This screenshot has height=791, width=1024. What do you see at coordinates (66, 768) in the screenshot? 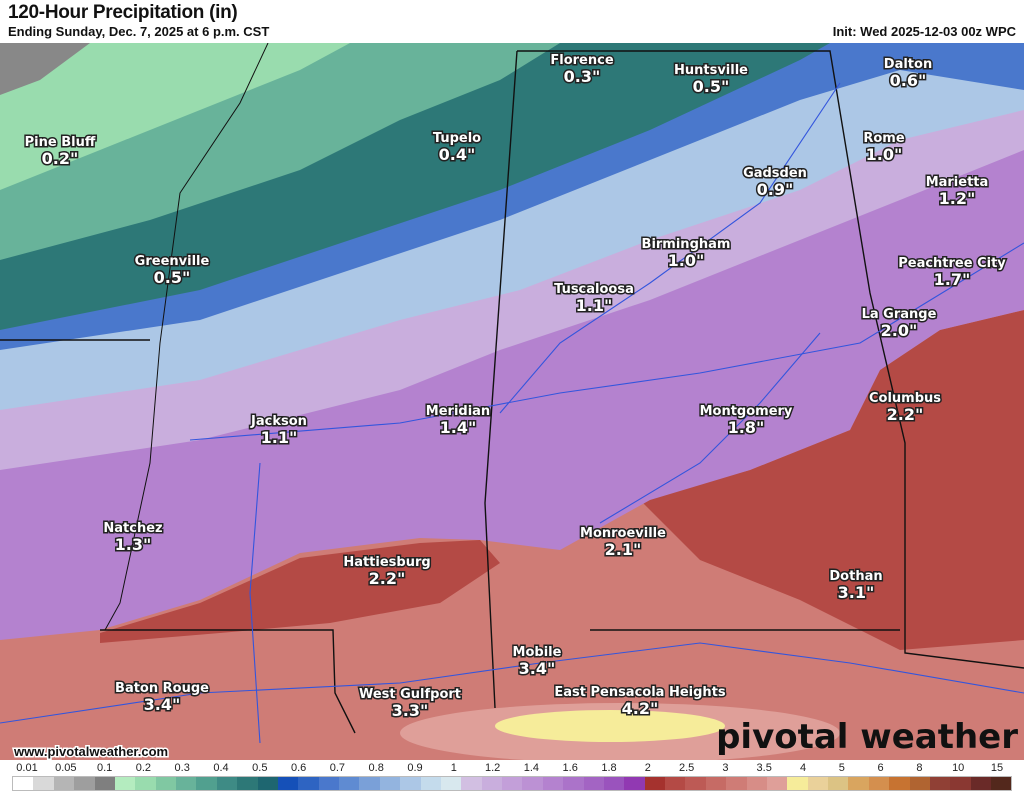
I see `legend-tick-label: 0.05` at bounding box center [66, 768].